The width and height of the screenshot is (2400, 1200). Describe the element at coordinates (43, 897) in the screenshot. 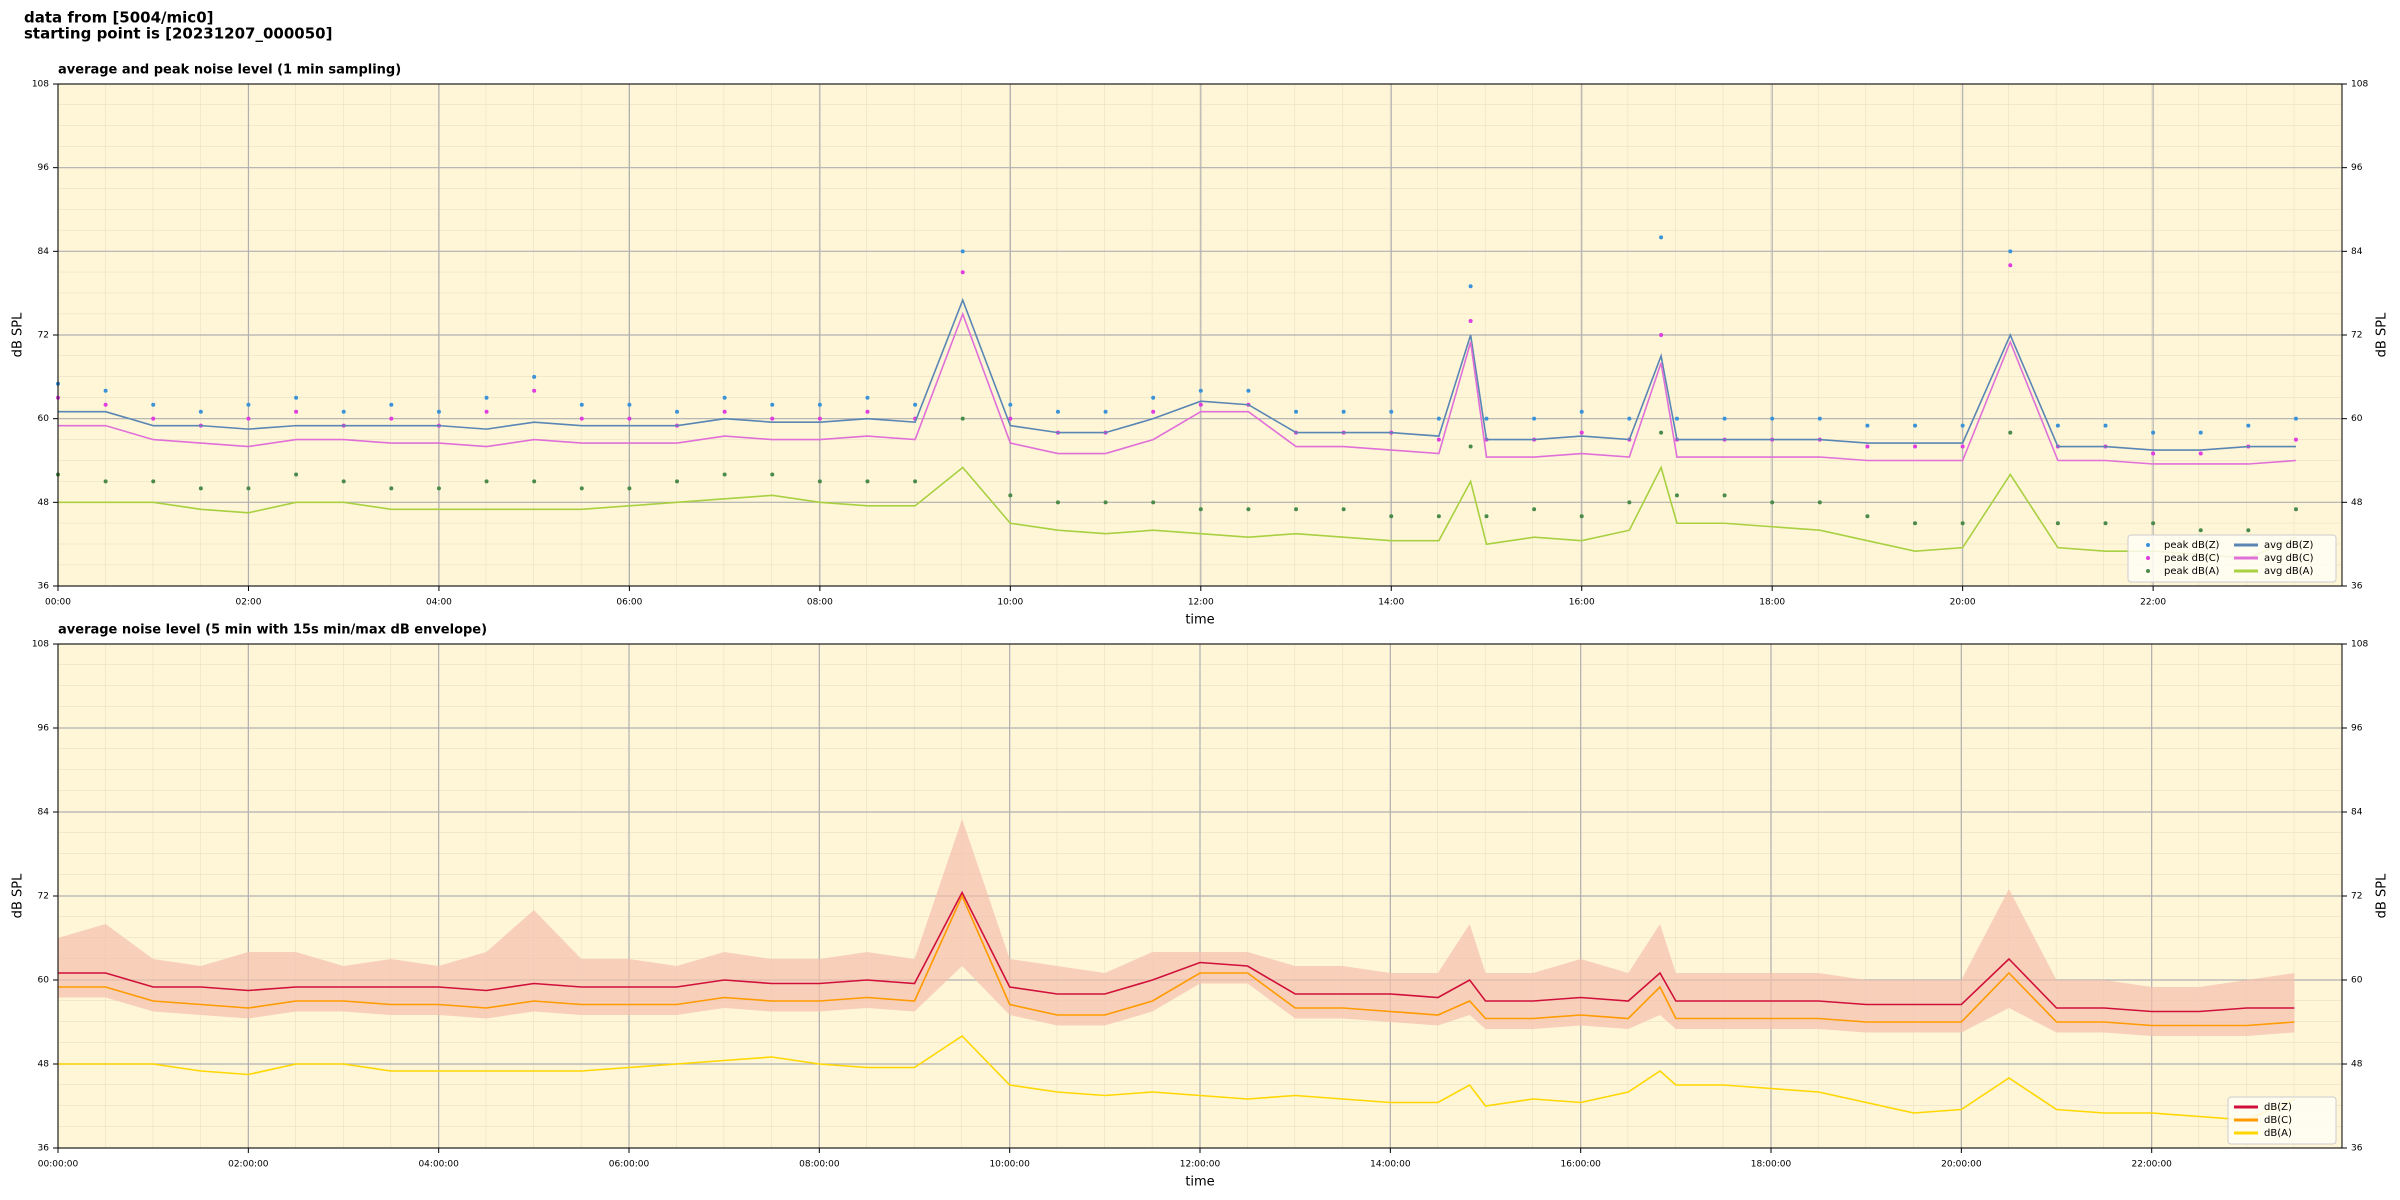

I see `y-tick-label: 72` at that location.